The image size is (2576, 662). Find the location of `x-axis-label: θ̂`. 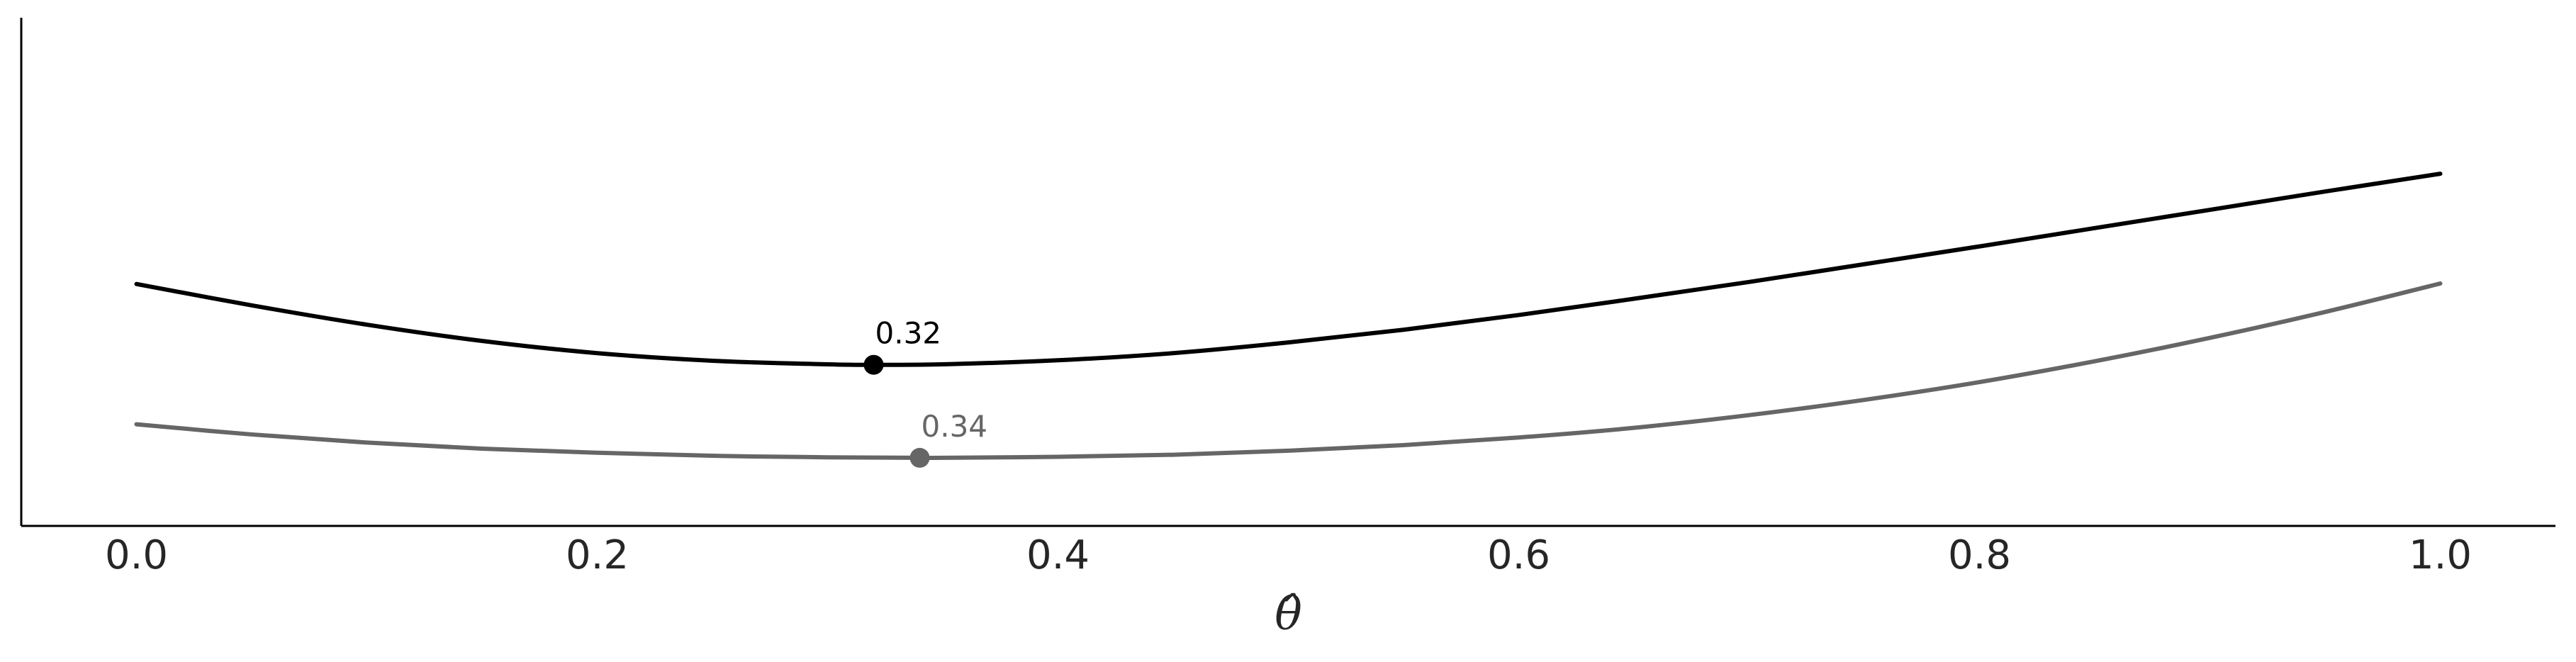

x-axis-label: θ̂ is located at coordinates (1289, 614).